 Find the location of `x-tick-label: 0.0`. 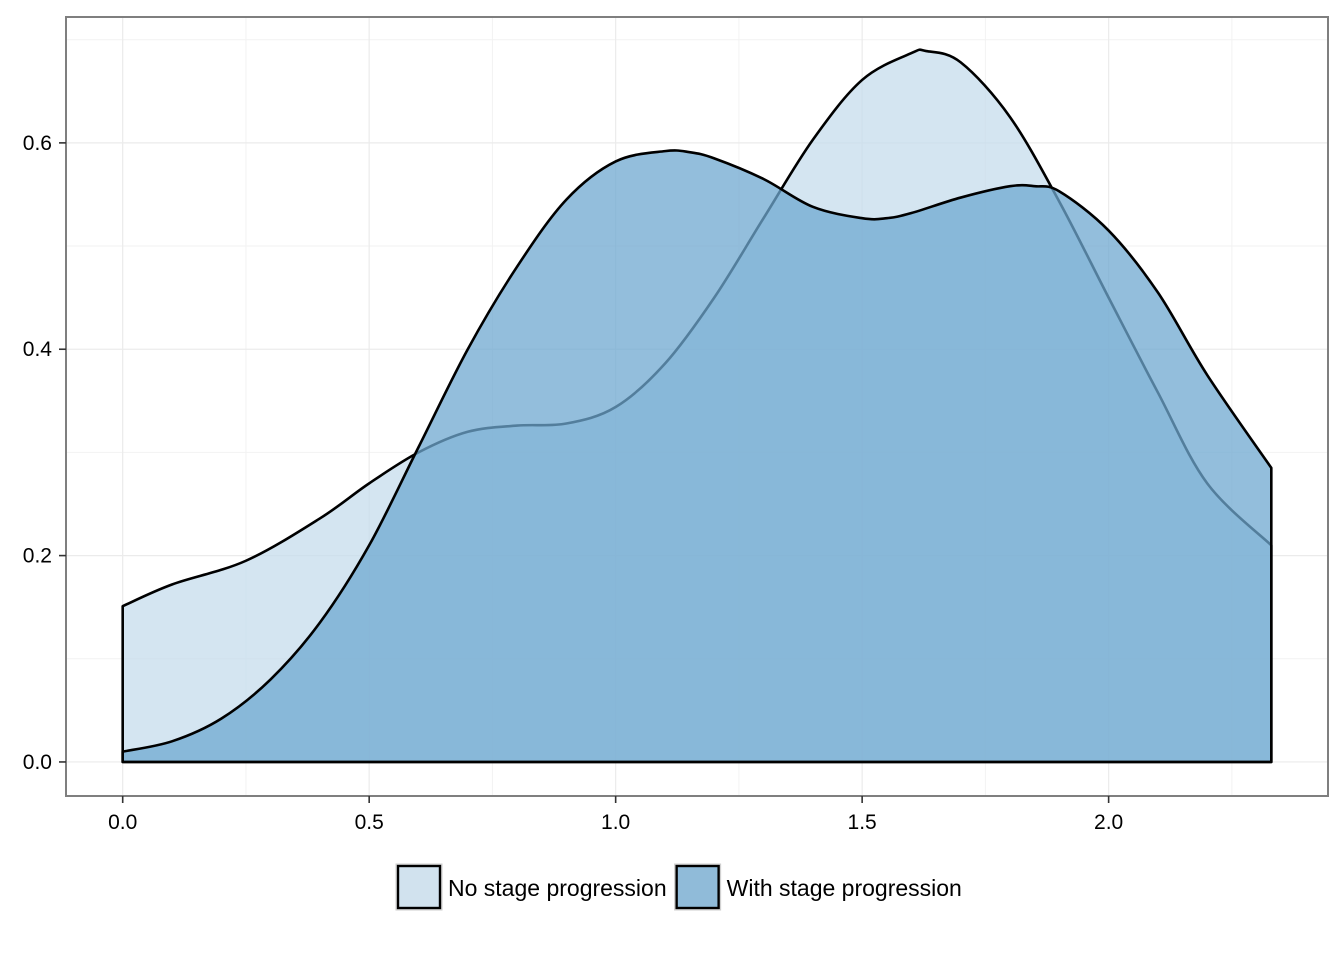

x-tick-label: 0.0 is located at coordinates (122, 822).